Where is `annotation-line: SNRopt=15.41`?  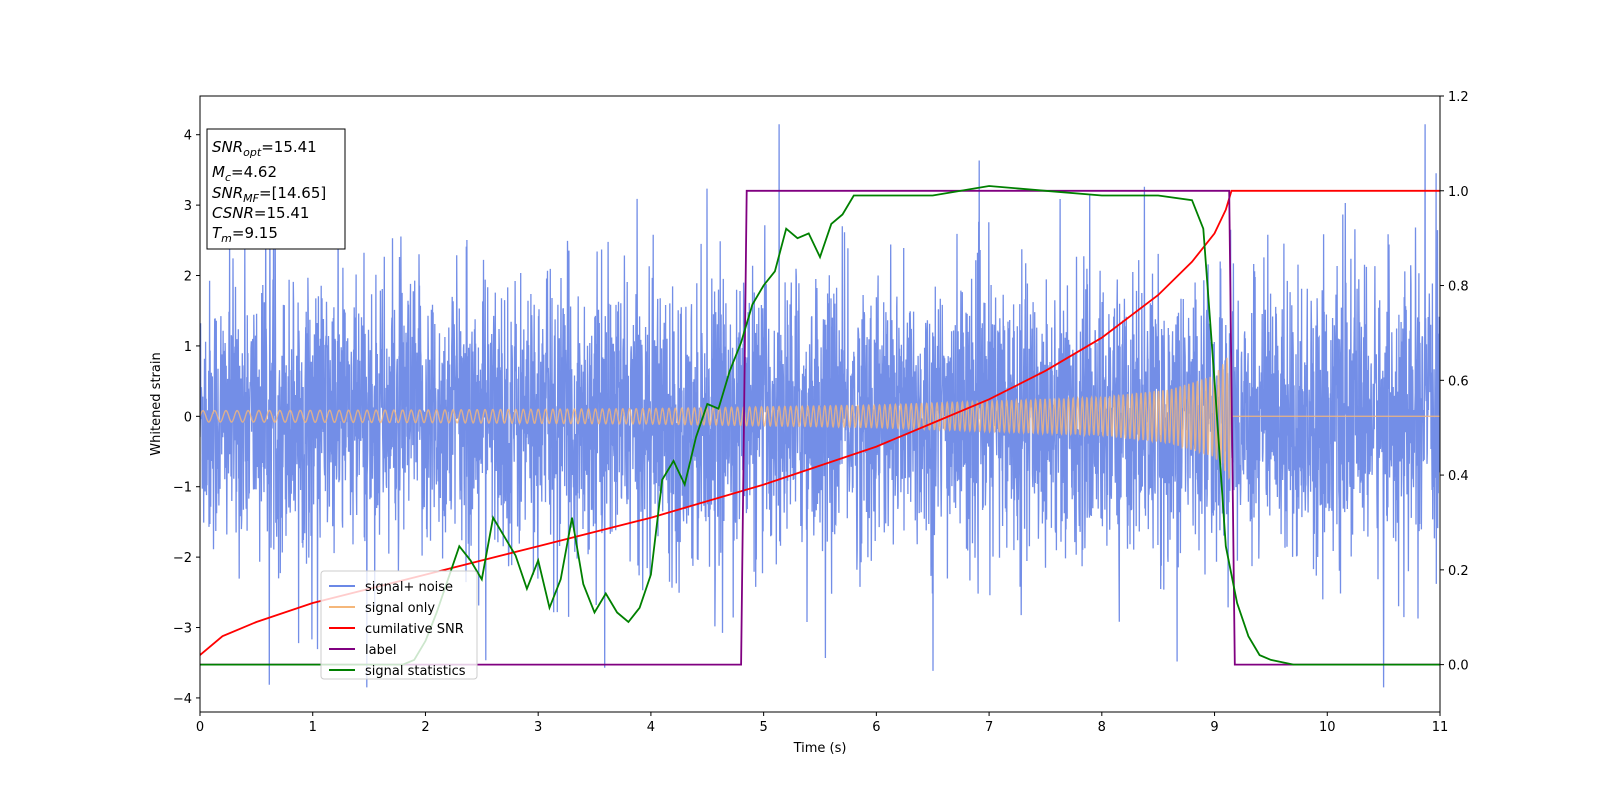 annotation-line: SNRopt=15.41 is located at coordinates (264, 148).